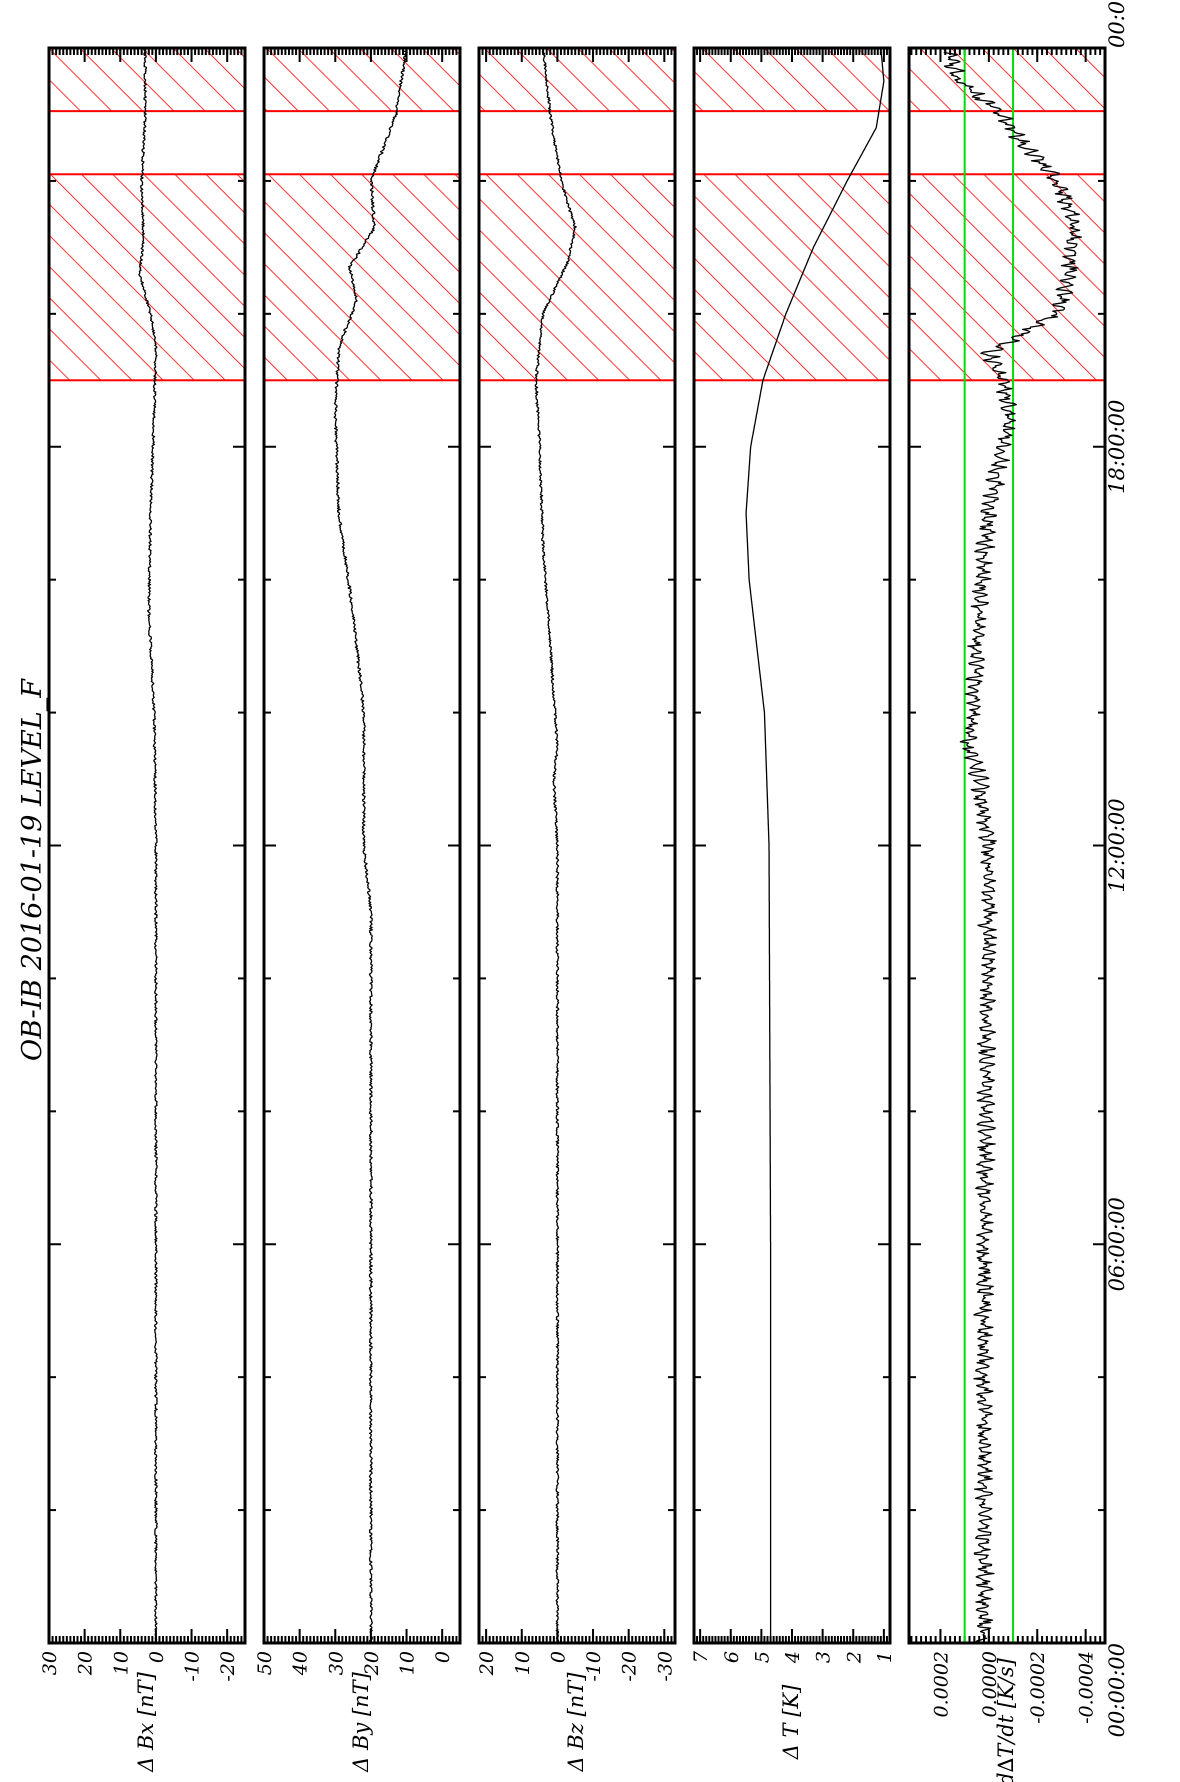 The image size is (1180, 1782). Describe the element at coordinates (301, 1663) in the screenshot. I see `value-tick-label: 40` at that location.